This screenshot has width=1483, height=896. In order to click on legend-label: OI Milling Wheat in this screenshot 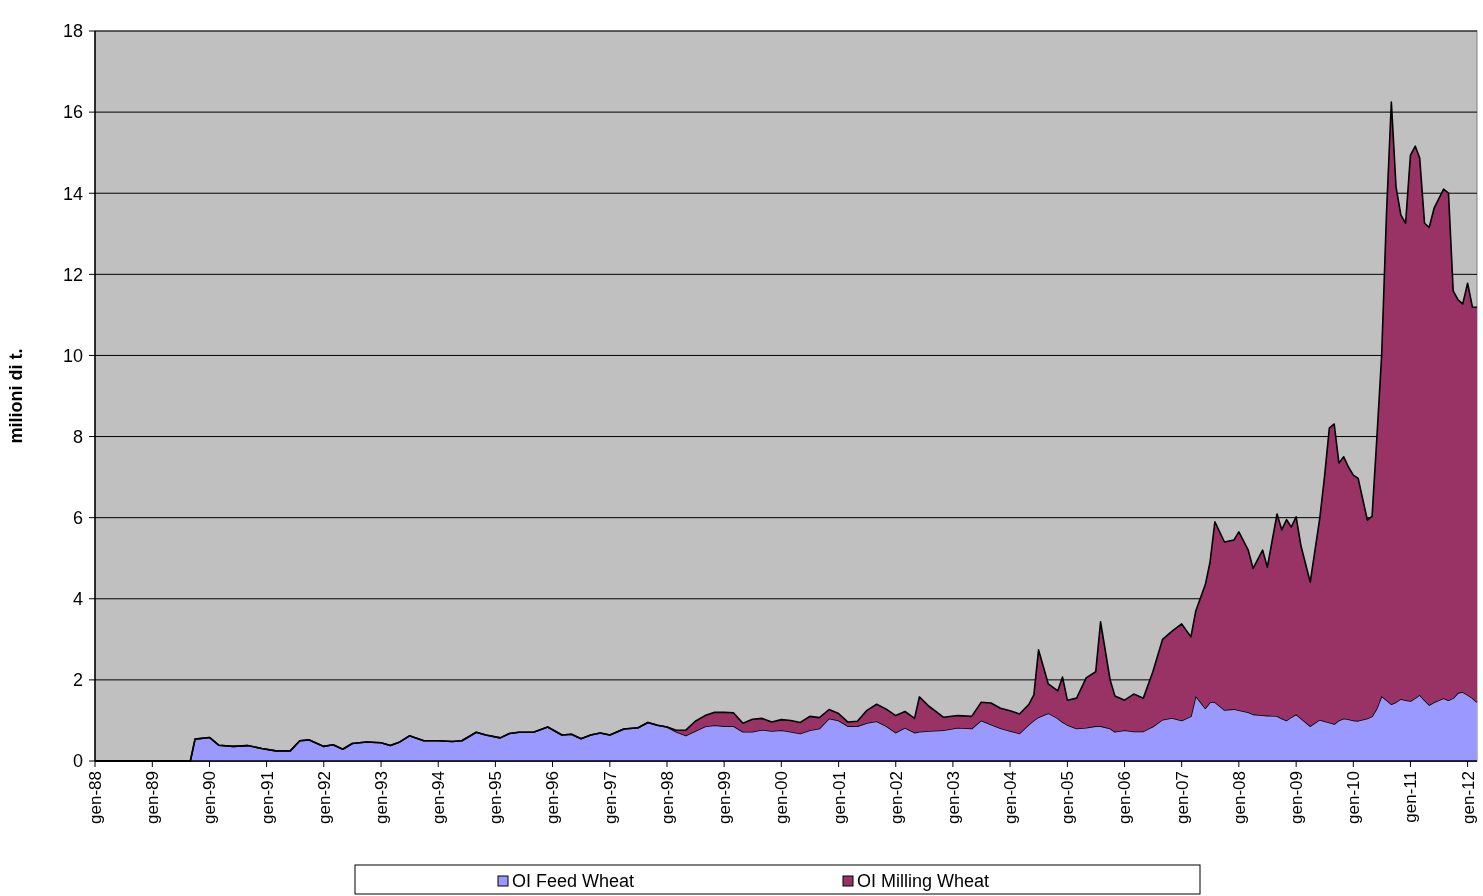, I will do `click(923, 881)`.